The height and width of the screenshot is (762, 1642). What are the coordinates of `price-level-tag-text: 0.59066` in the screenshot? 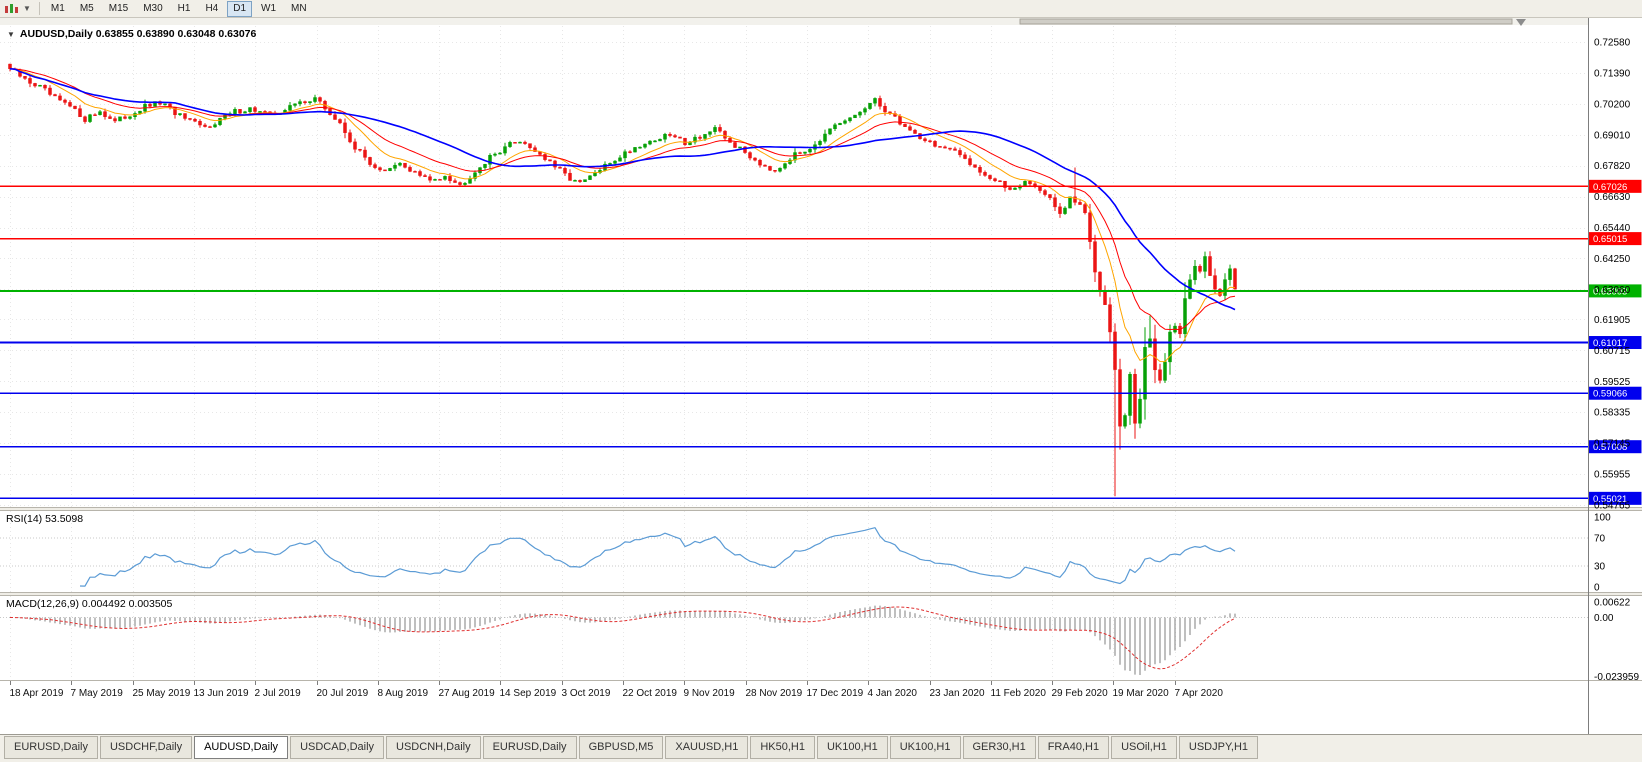 It's located at (1610, 394).